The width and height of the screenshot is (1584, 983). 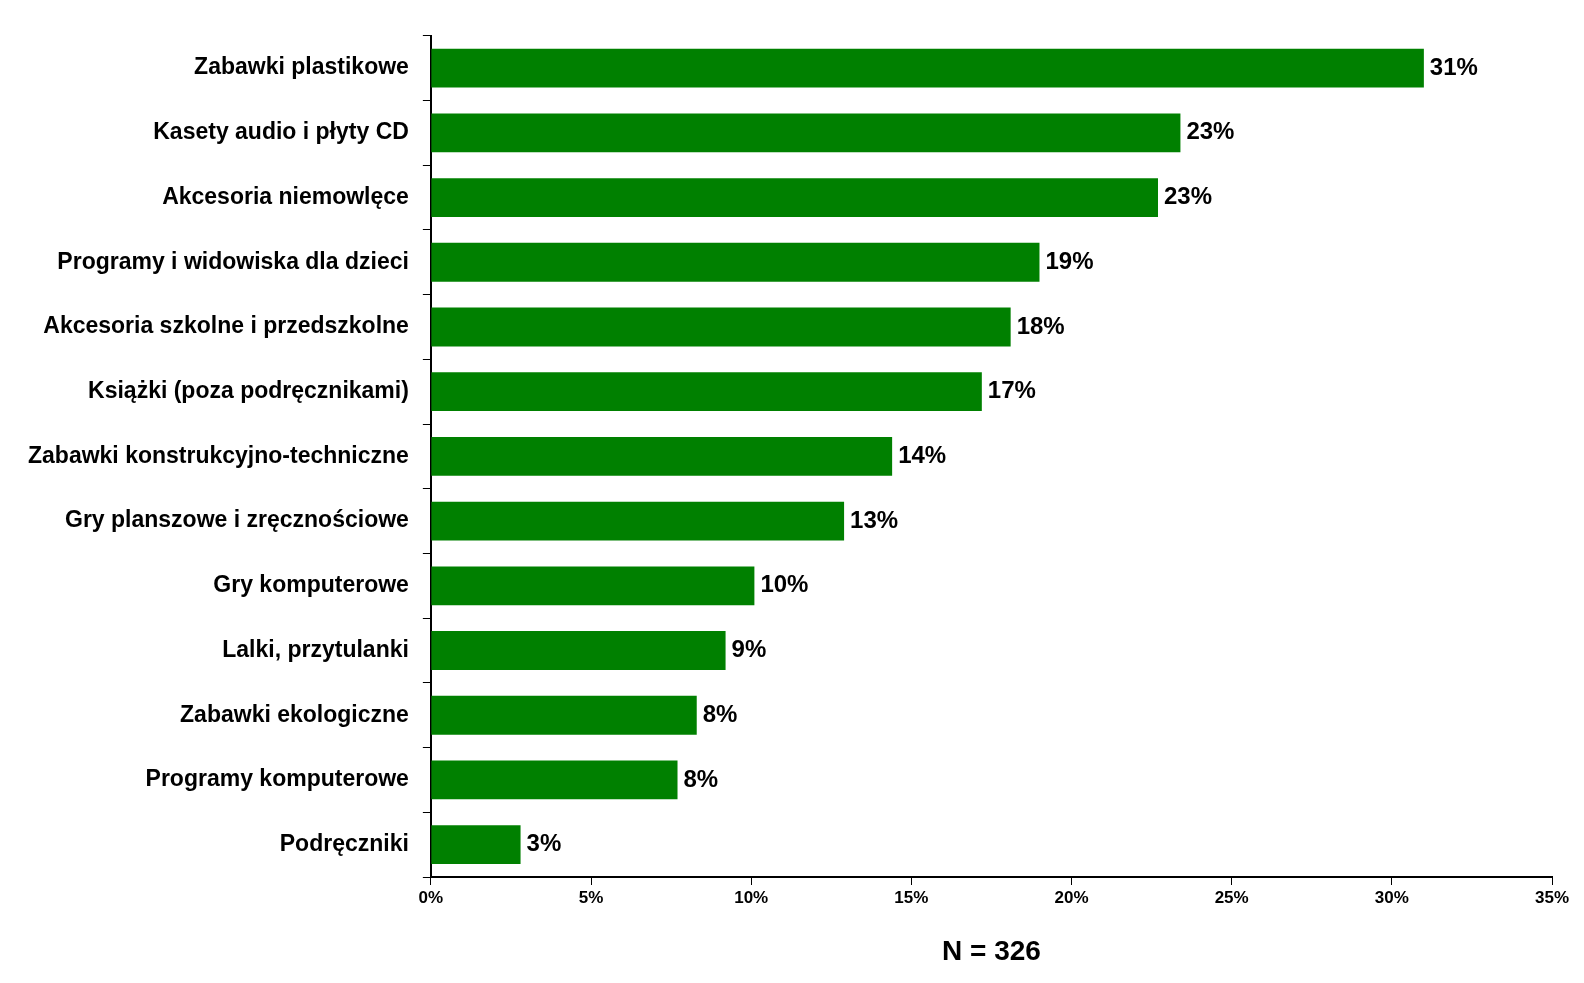 What do you see at coordinates (591, 897) in the screenshot?
I see `x-tick-label: 5%` at bounding box center [591, 897].